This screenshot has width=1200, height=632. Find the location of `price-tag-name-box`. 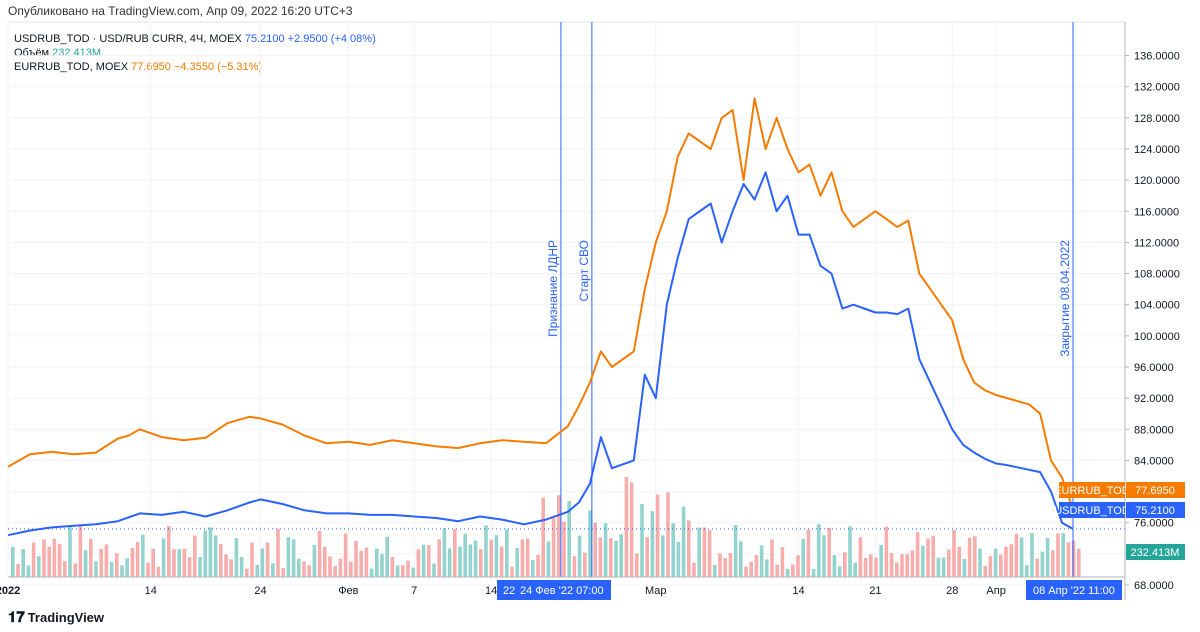

price-tag-name-box is located at coordinates (1092, 490).